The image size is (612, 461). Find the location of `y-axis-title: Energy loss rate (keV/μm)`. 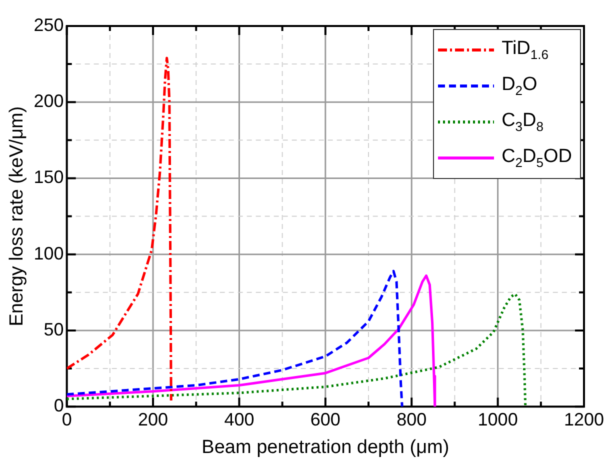

y-axis-title: Energy loss rate (keV/μm) is located at coordinates (17, 216).